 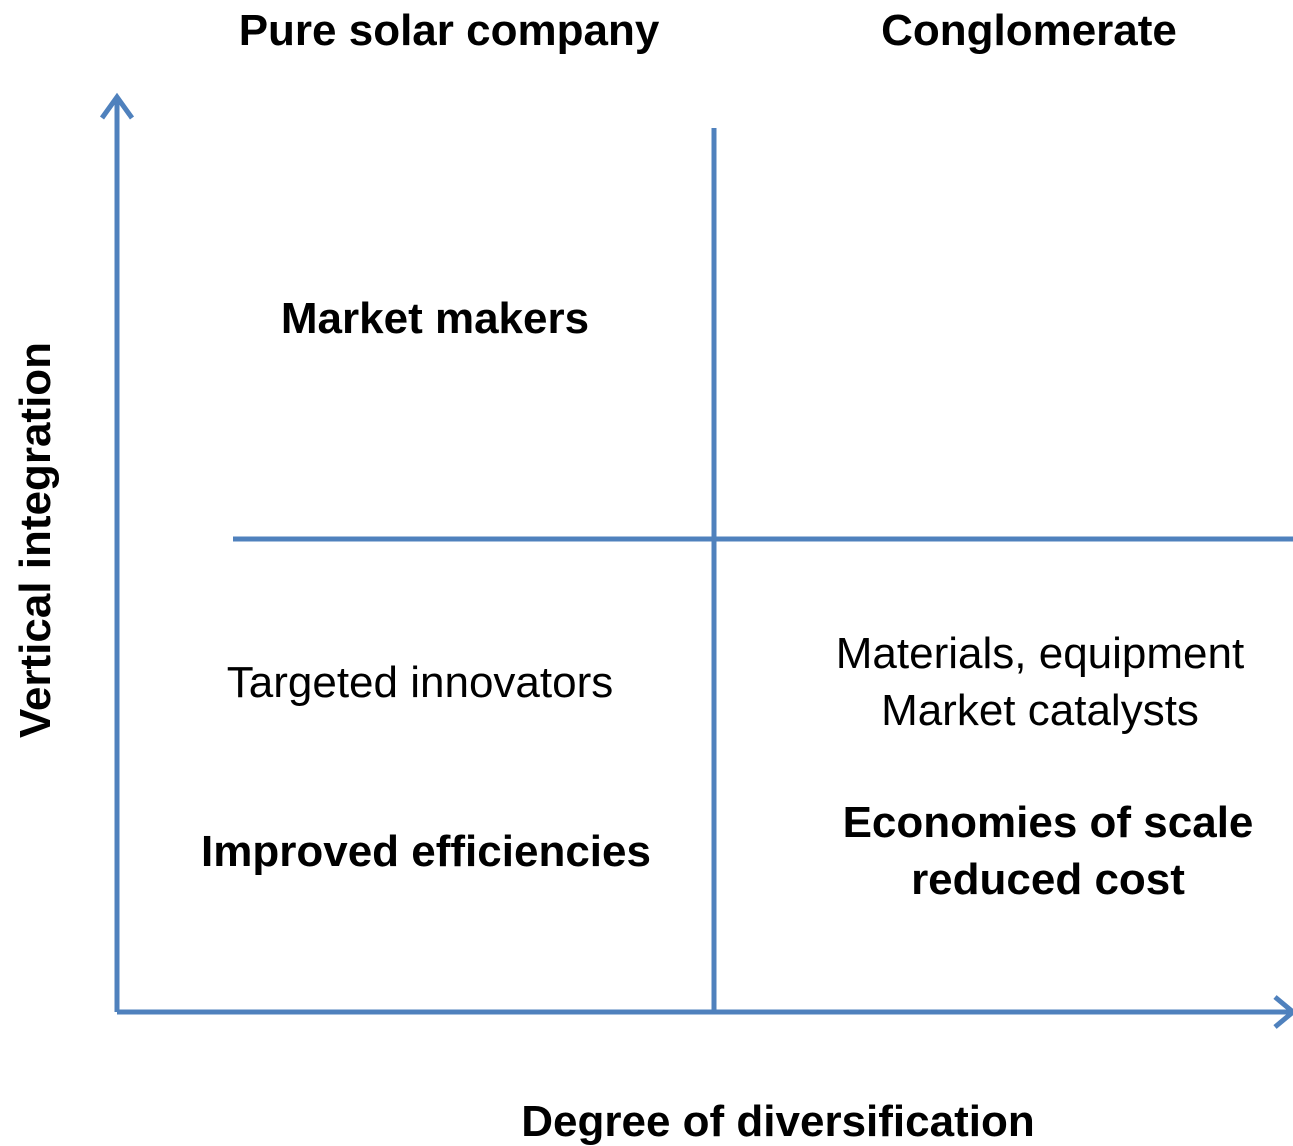 What do you see at coordinates (1029, 30) in the screenshot?
I see `header-right: Conglomerate` at bounding box center [1029, 30].